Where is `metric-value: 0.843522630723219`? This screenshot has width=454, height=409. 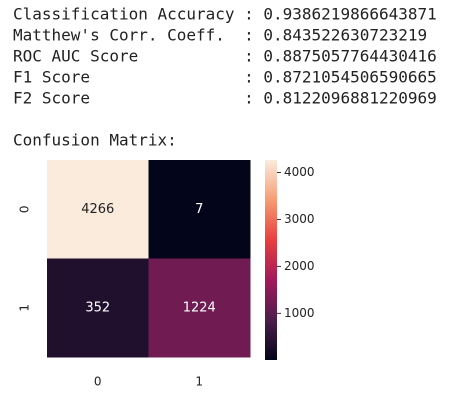 metric-value: 0.843522630723219 is located at coordinates (345, 35).